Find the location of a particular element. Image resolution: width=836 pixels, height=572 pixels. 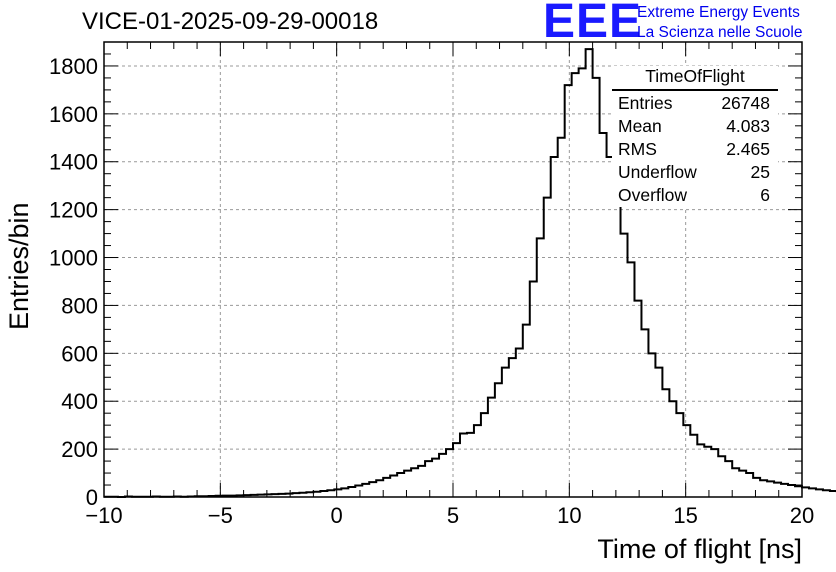

stats-label: Entries is located at coordinates (645, 103).